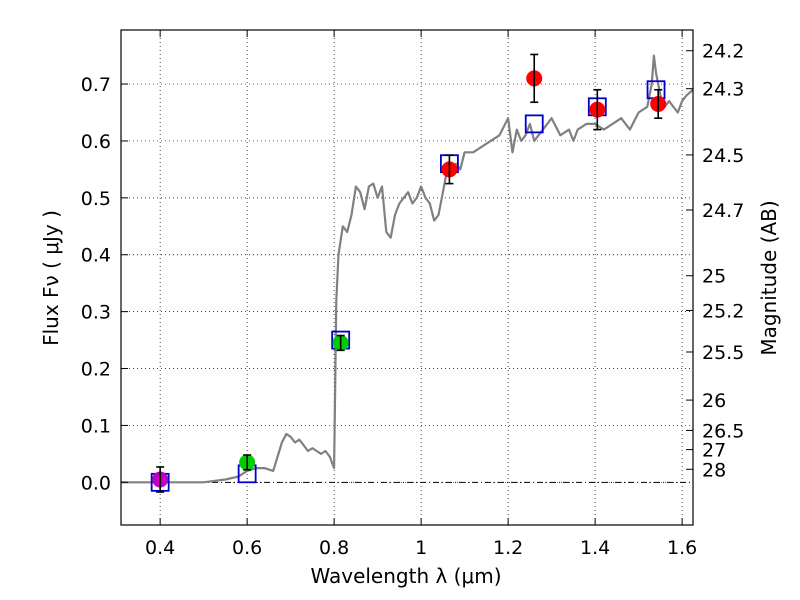 The height and width of the screenshot is (600, 800). Describe the element at coordinates (96, 142) in the screenshot. I see `y-tick-label: 0.6` at that location.